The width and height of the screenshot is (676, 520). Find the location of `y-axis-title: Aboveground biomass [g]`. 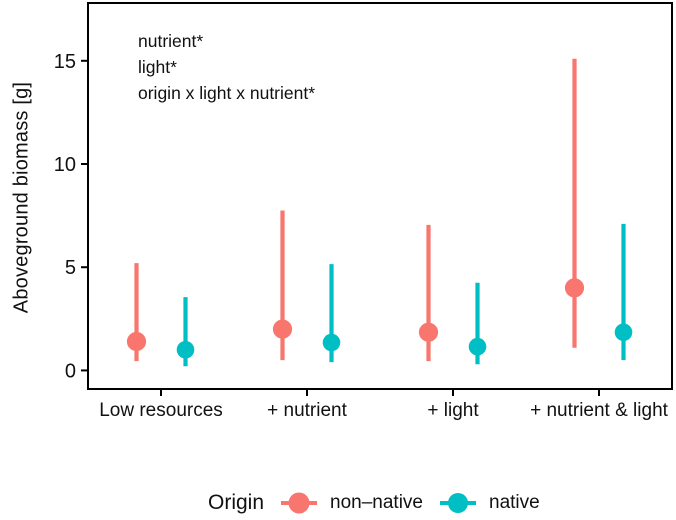

y-axis-title: Aboveground biomass [g] is located at coordinates (21, 197).